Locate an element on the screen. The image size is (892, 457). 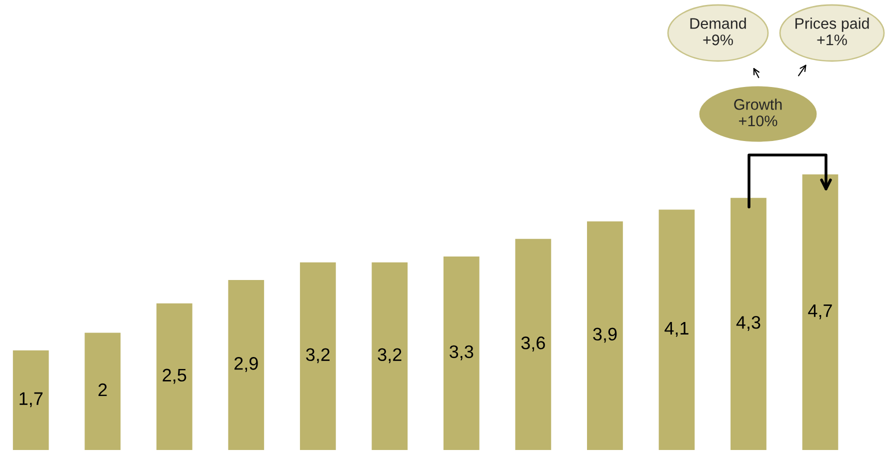
text: Growth +10% is located at coordinates (758, 112).